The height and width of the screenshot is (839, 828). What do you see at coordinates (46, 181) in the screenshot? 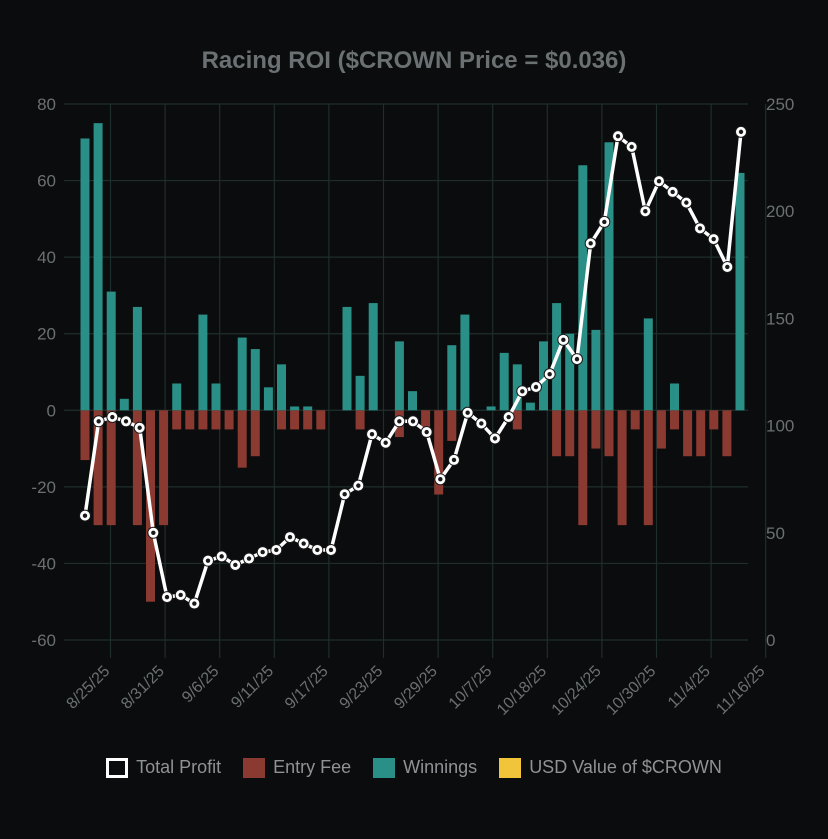
I see `y-left-tick-label: 60` at bounding box center [46, 181].